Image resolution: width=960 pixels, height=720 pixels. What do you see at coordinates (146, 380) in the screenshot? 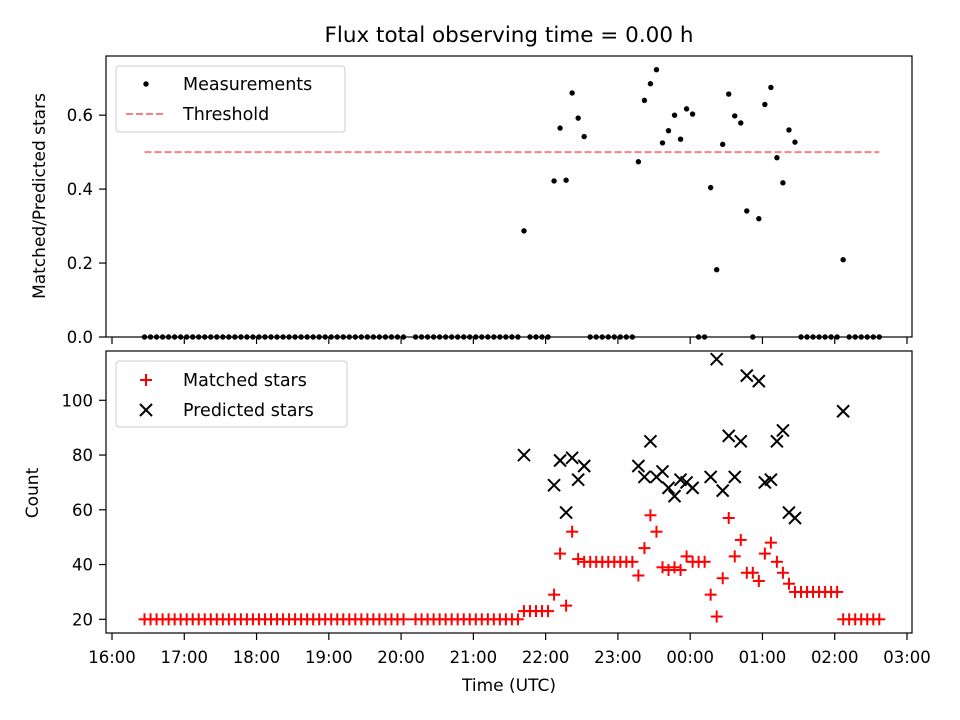
I see `legend-matched-marker` at bounding box center [146, 380].